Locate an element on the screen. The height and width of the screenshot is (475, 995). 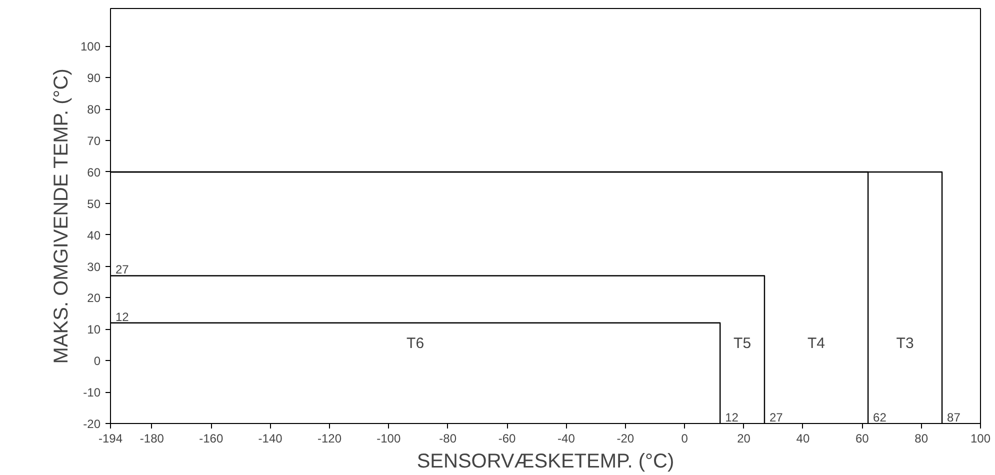
y-tick-label: 70 is located at coordinates (94, 141).